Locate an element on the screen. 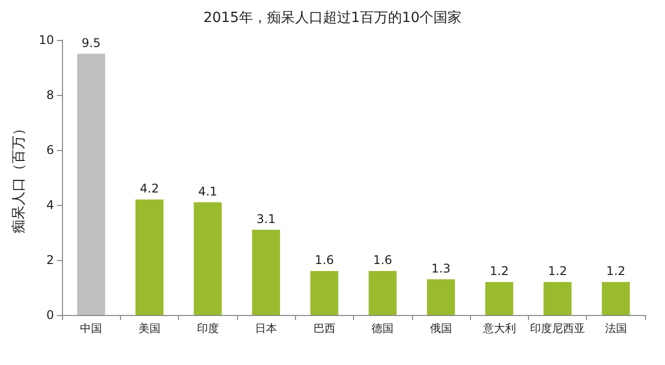 This screenshot has width=665, height=365. y-tick-label: 2 is located at coordinates (50, 260).